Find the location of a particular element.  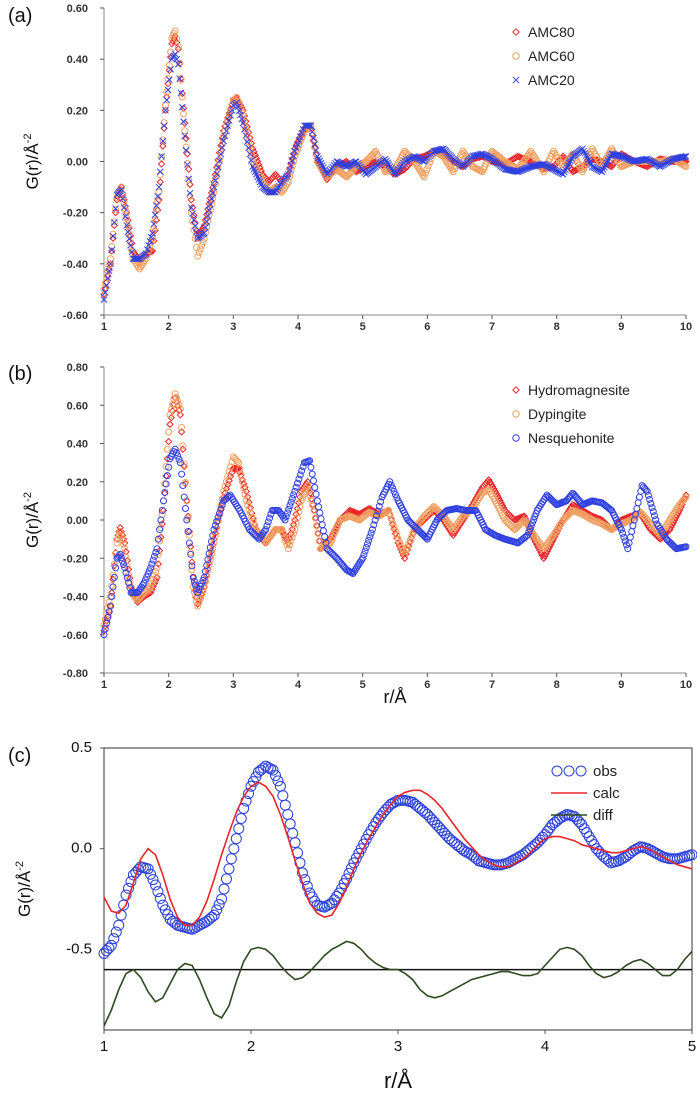

x-tick-label: 10 is located at coordinates (686, 685).